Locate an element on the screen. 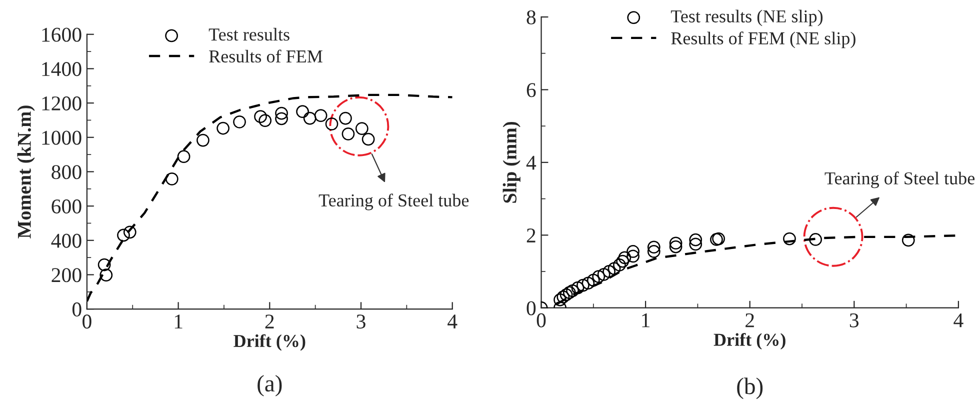 This screenshot has width=977, height=404. y-tick-label: 200 is located at coordinates (67, 275).